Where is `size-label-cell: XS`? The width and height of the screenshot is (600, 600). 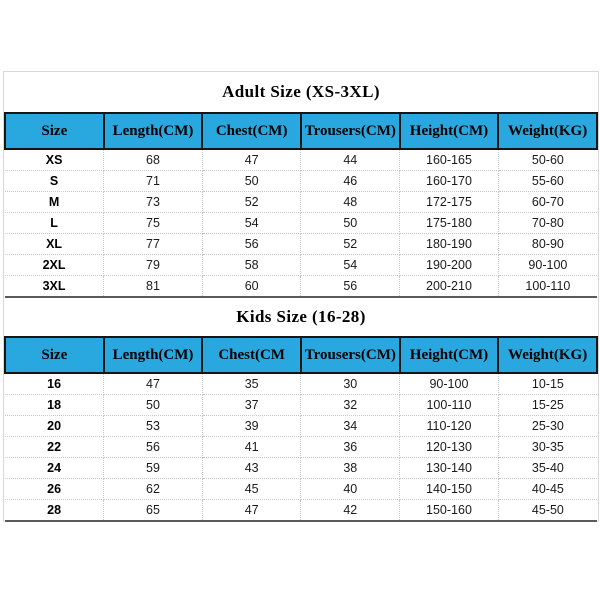 size-label-cell: XS is located at coordinates (55, 160).